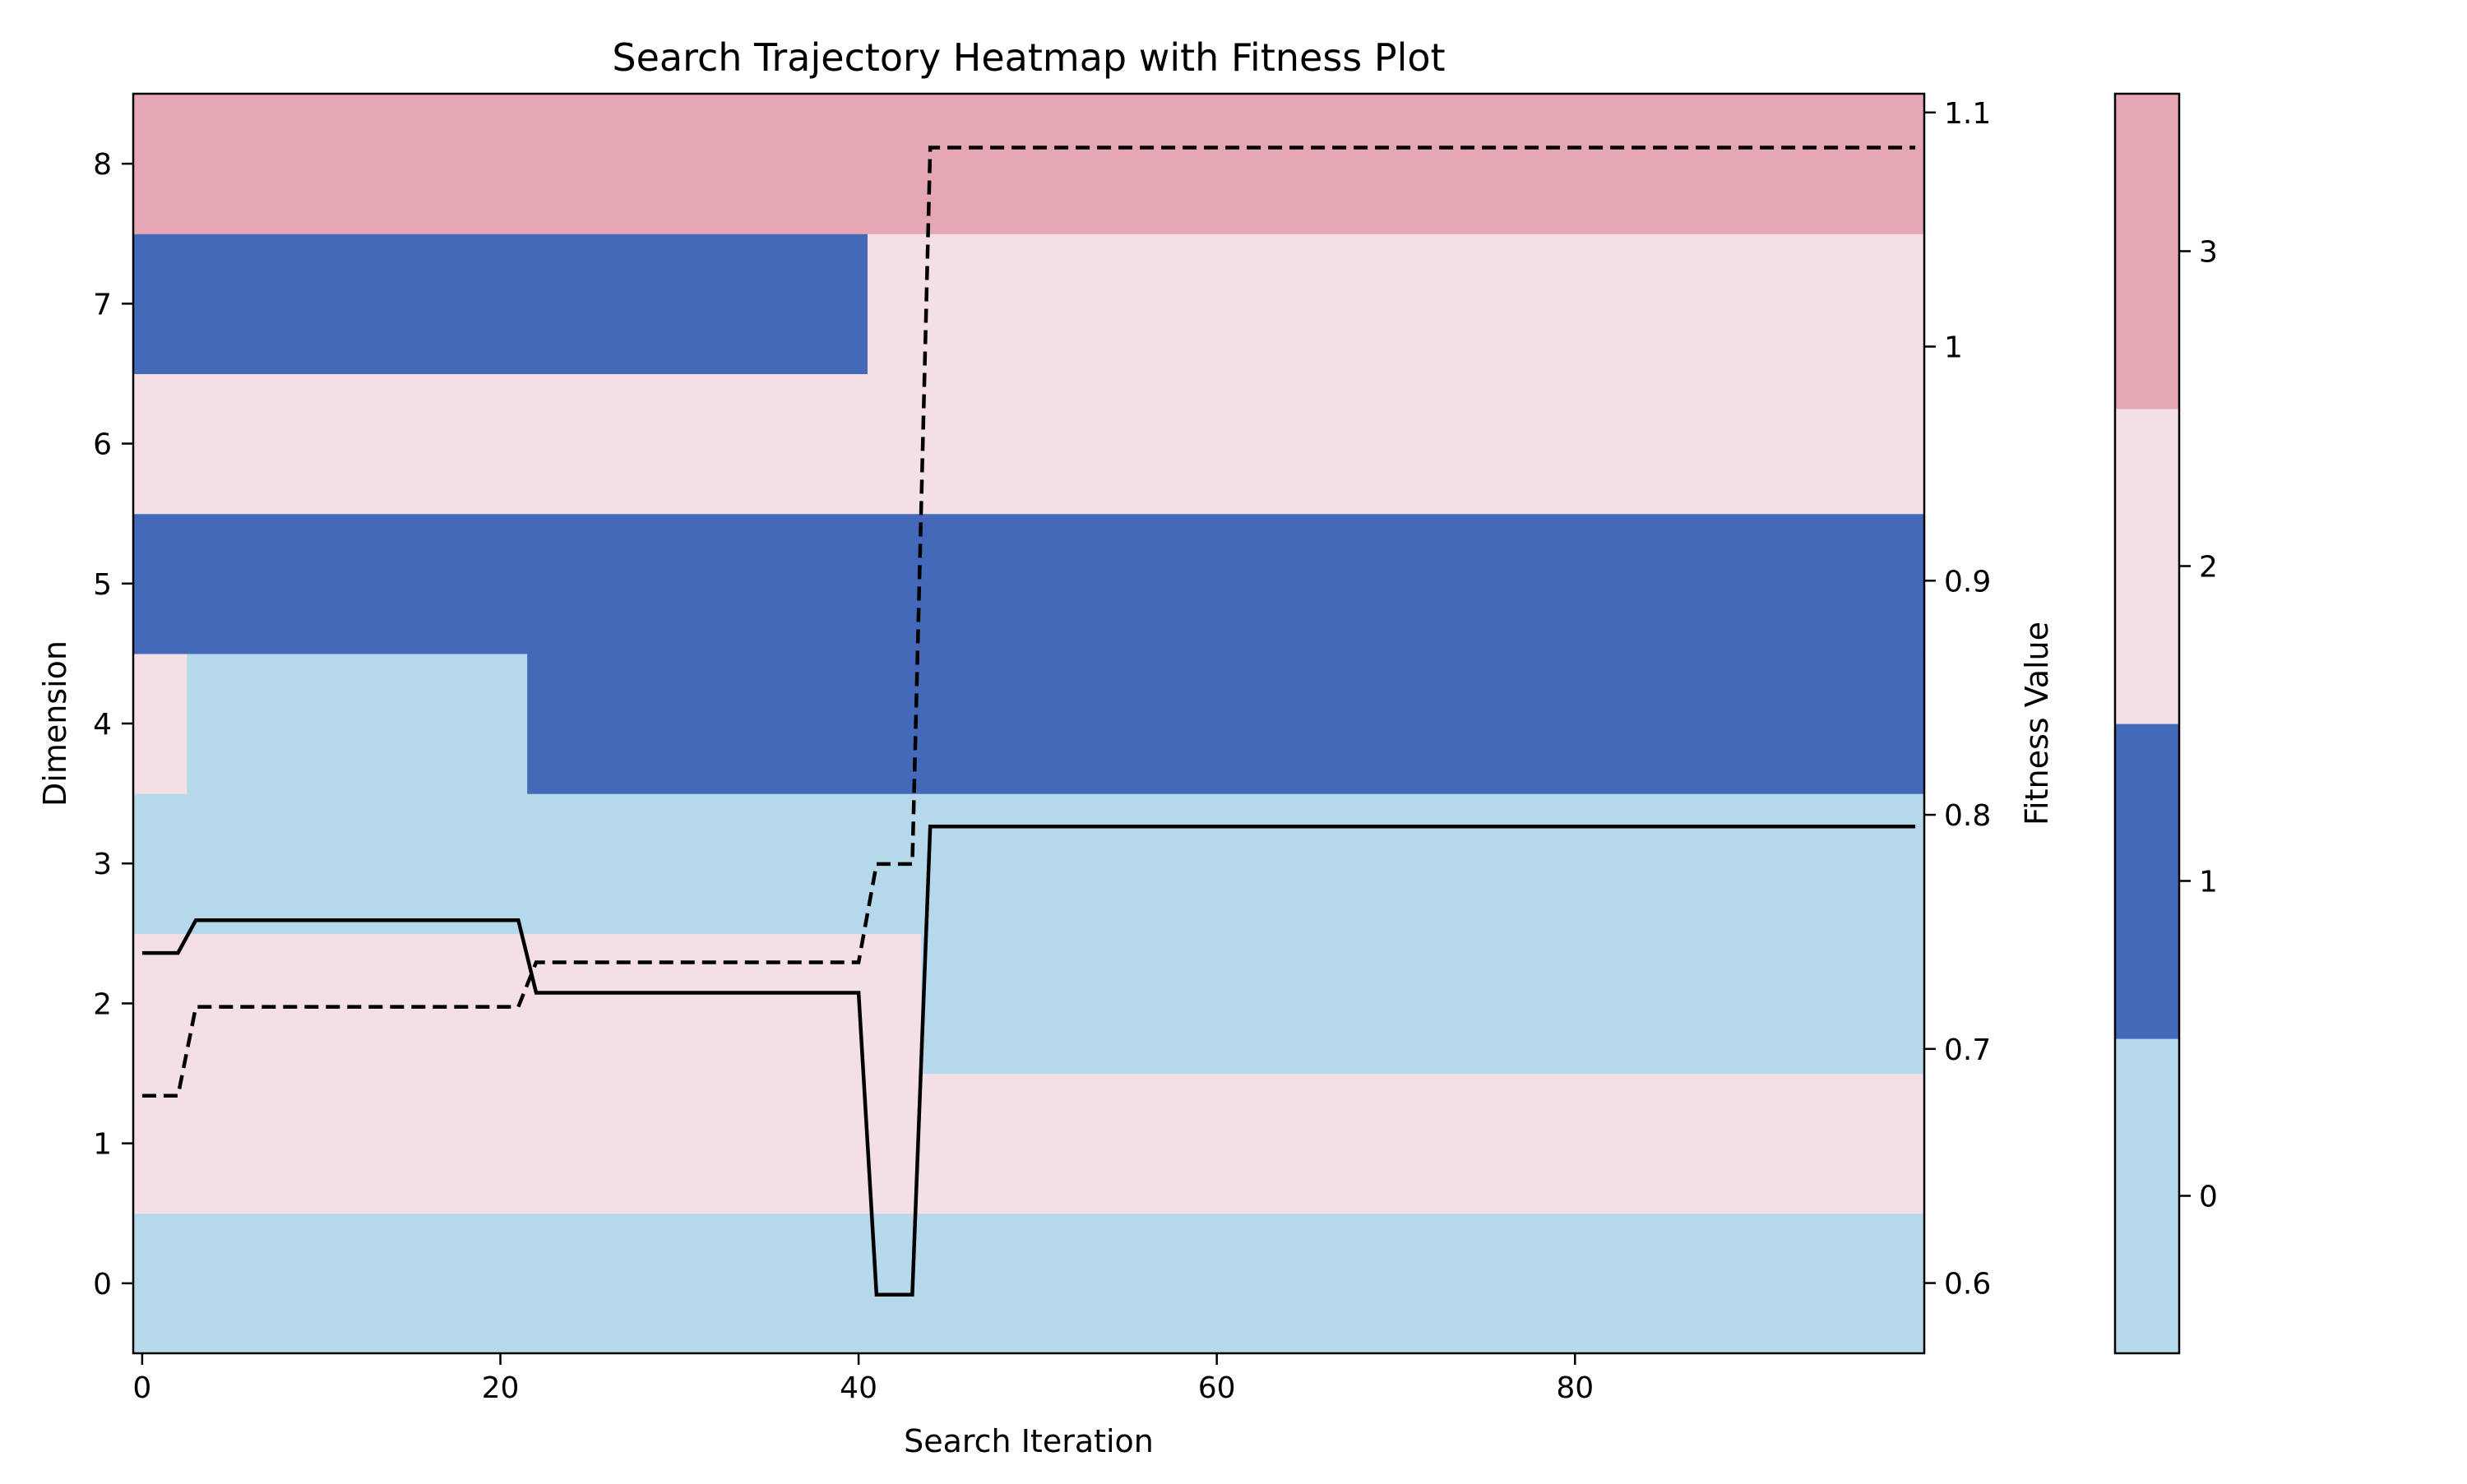 The width and height of the screenshot is (2467, 1484). What do you see at coordinates (1575, 1388) in the screenshot?
I see `x-tick-label: 80` at bounding box center [1575, 1388].